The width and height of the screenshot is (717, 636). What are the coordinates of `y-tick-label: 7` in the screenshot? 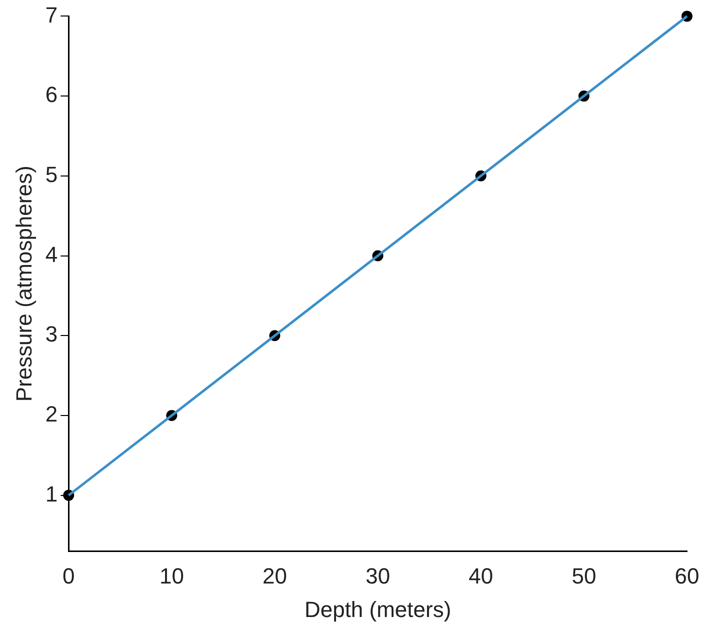 It's located at (51, 15).